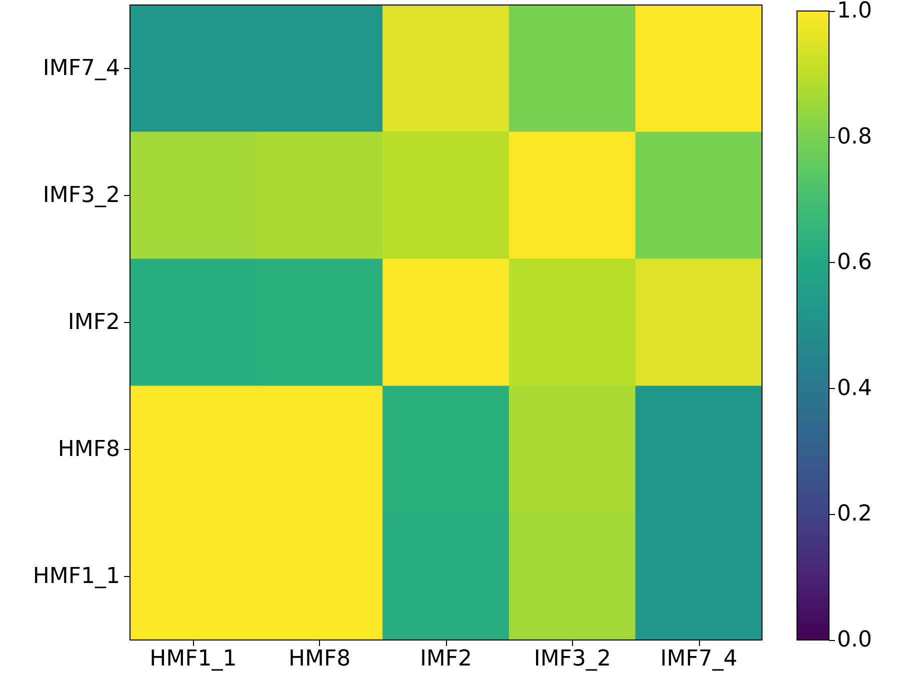 This screenshot has height=678, width=898. I want to click on x-tick-label: IMF7_4, so click(699, 659).